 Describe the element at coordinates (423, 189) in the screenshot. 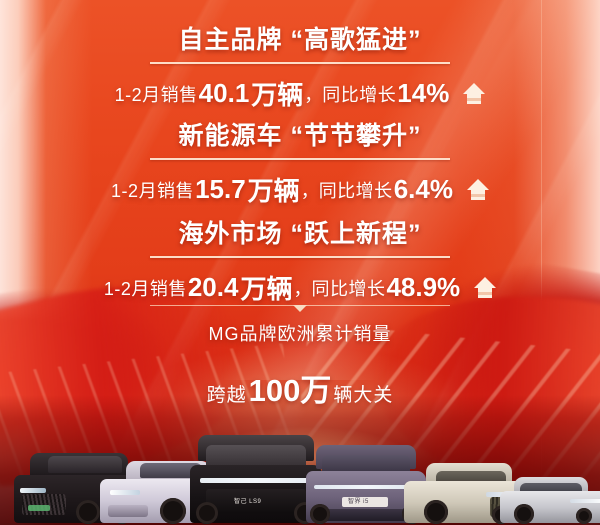

I see `stat-growth-value-2: 6.4%` at that location.